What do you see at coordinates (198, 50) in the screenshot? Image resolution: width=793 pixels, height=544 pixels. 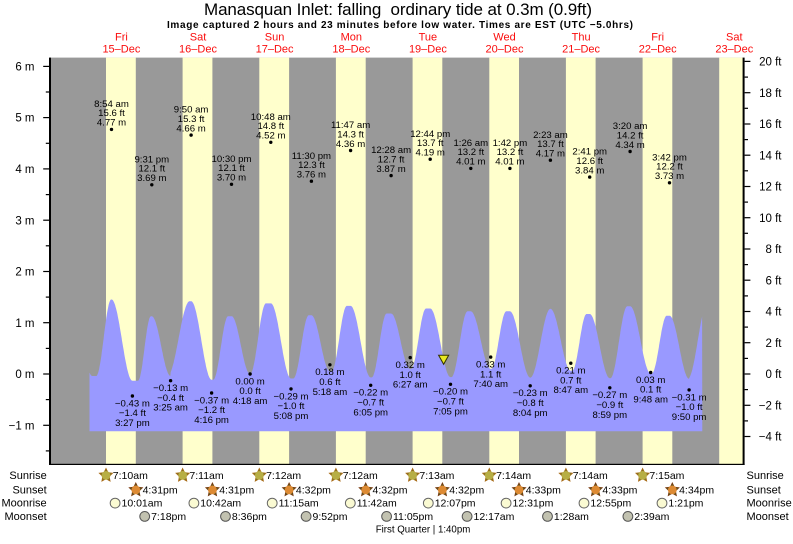 I see `svg-text: 16–Dec` at bounding box center [198, 50].